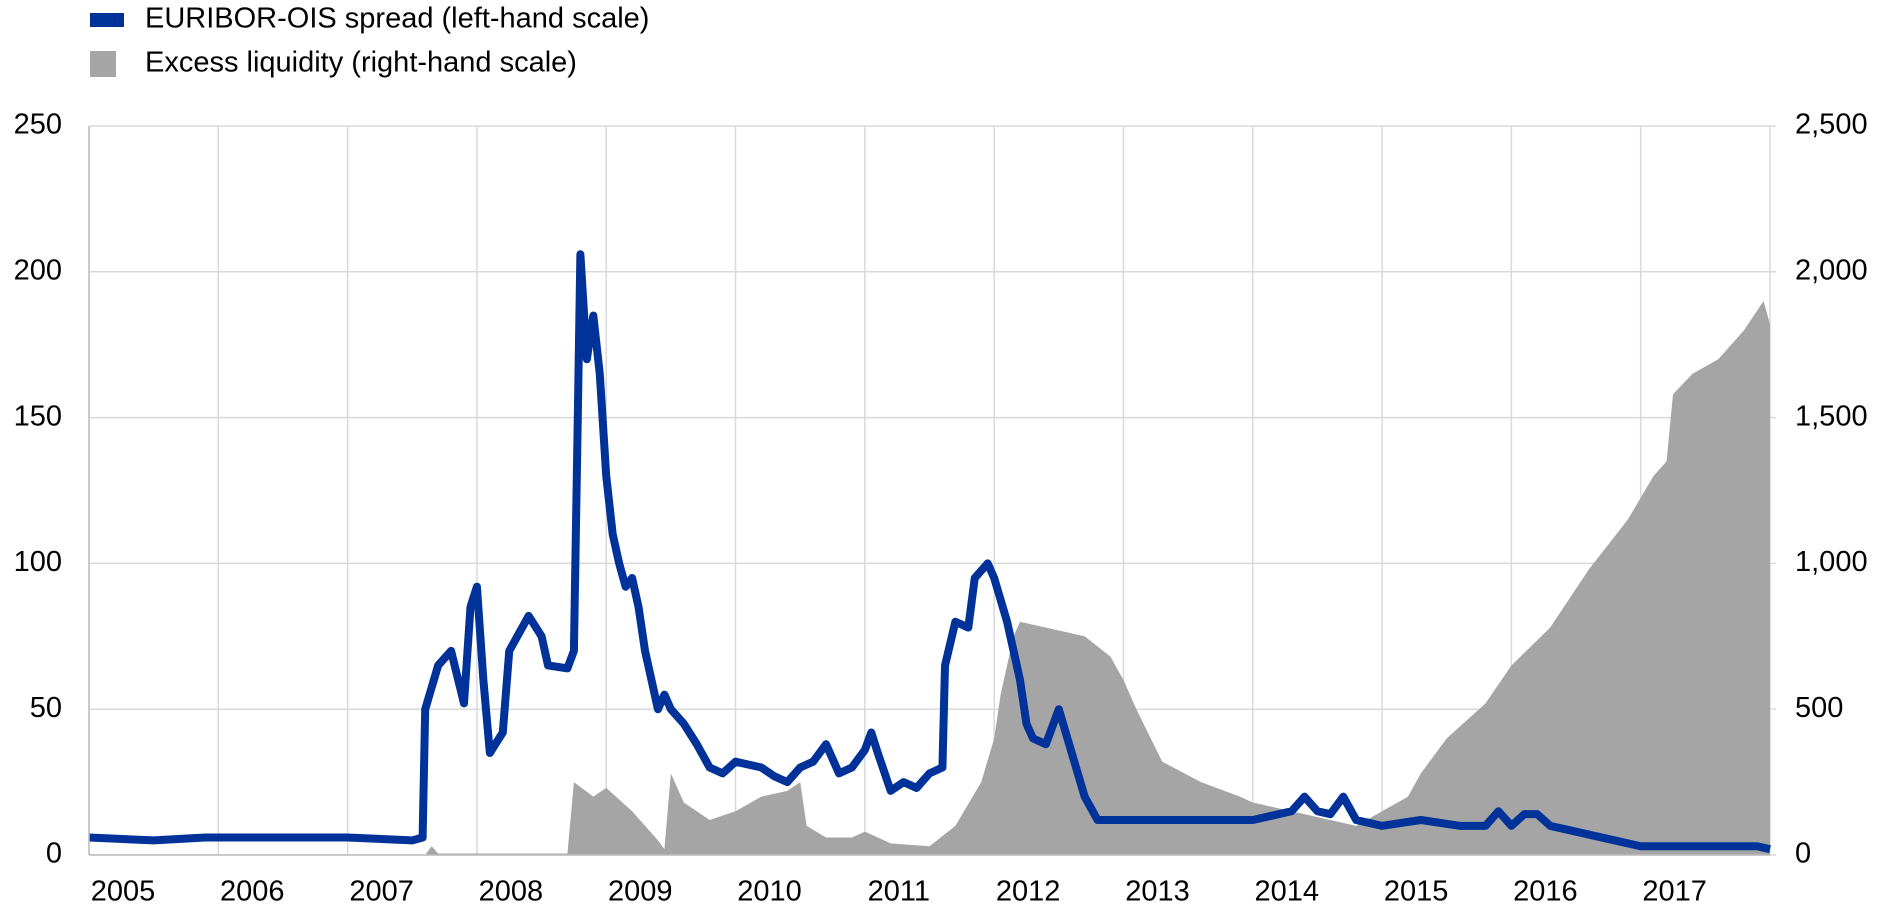  I want to click on y2-tick-label: 1,000, so click(1831, 562).